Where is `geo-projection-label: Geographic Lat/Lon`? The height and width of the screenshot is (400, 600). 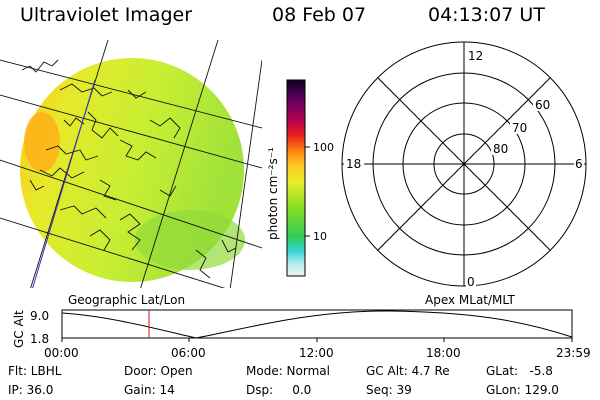 geo-projection-label: Geographic Lat/Lon is located at coordinates (127, 300).